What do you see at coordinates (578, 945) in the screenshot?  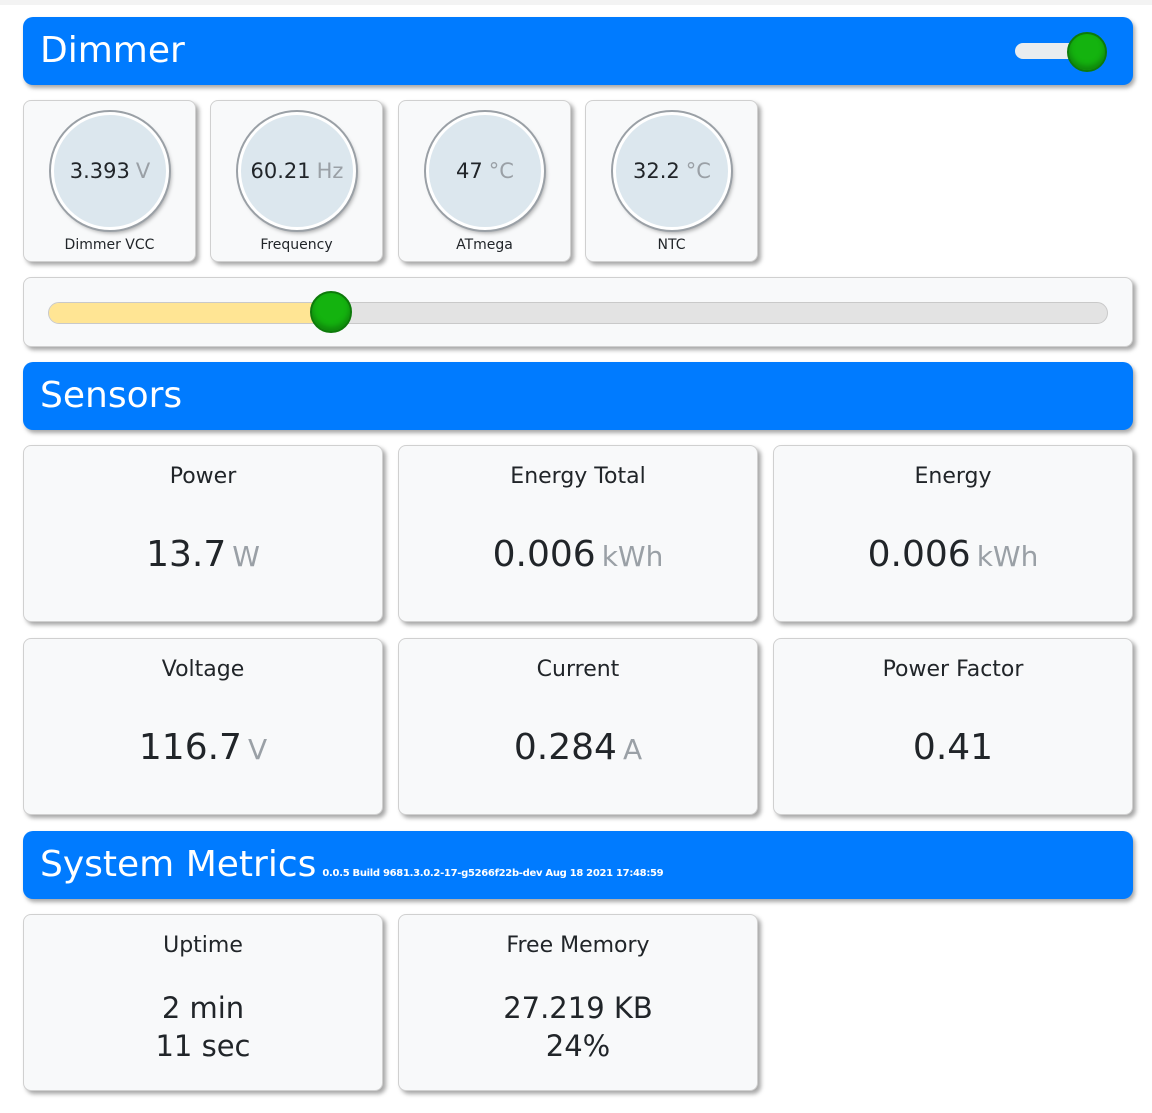 I see `card-title: Free Memory` at bounding box center [578, 945].